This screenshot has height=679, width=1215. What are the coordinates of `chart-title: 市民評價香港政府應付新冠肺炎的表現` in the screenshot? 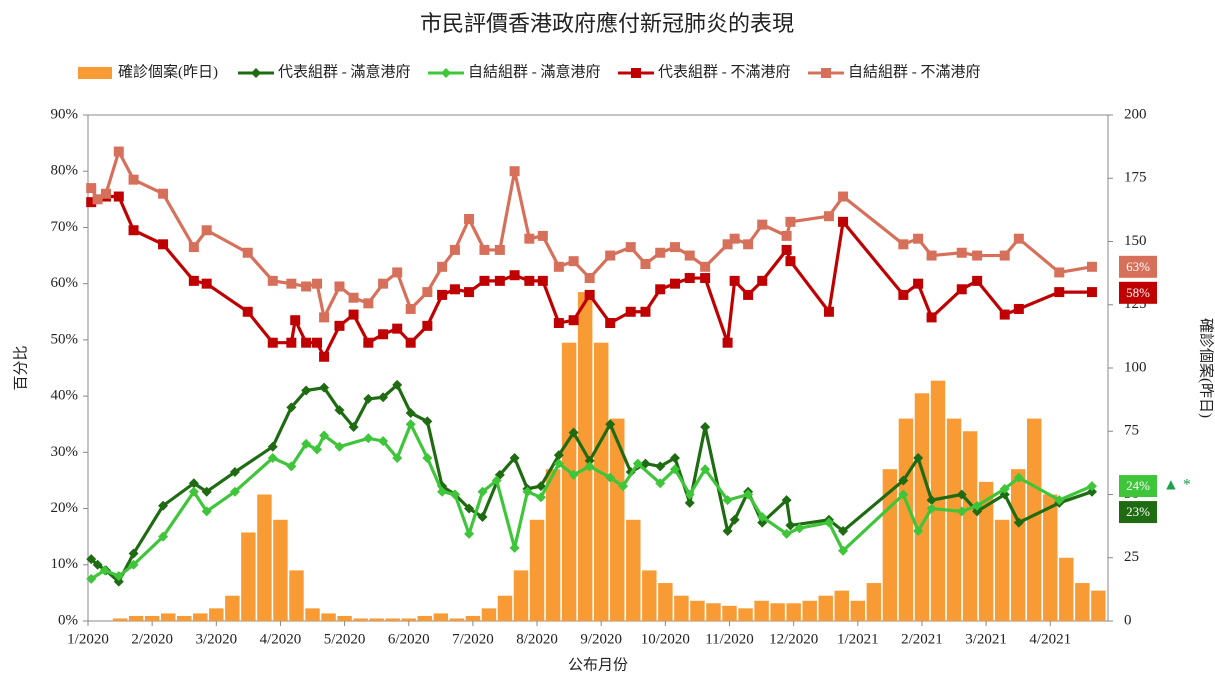 It's located at (607, 23).